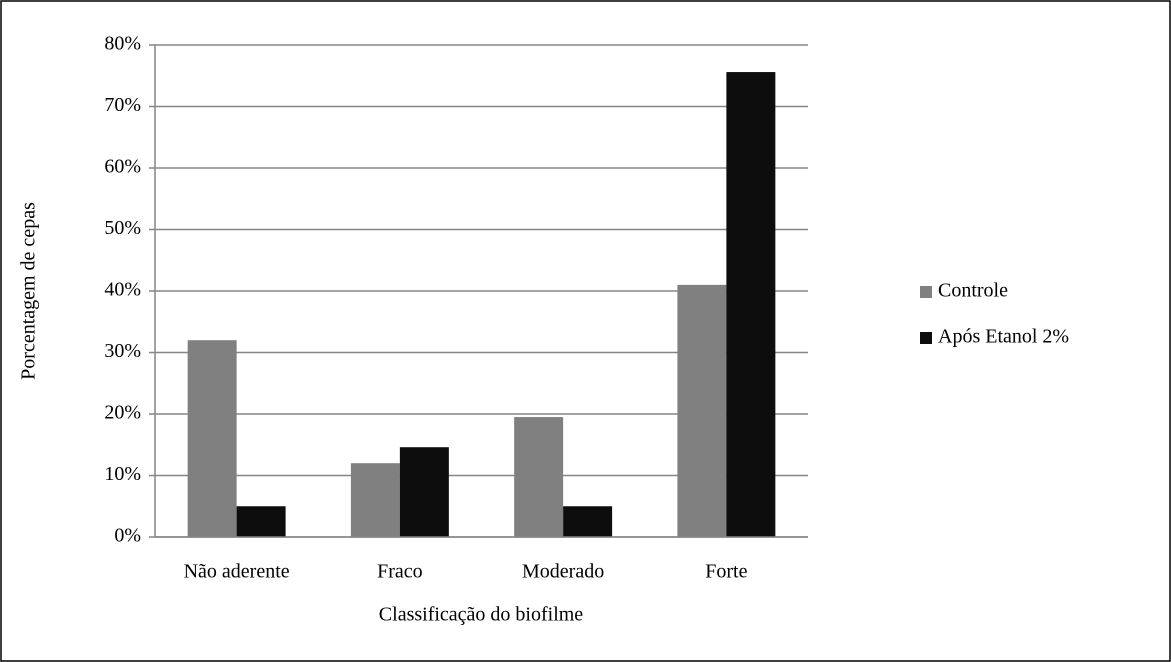 The image size is (1171, 662). What do you see at coordinates (122, 474) in the screenshot?
I see `y-tick-label: 10%` at bounding box center [122, 474].